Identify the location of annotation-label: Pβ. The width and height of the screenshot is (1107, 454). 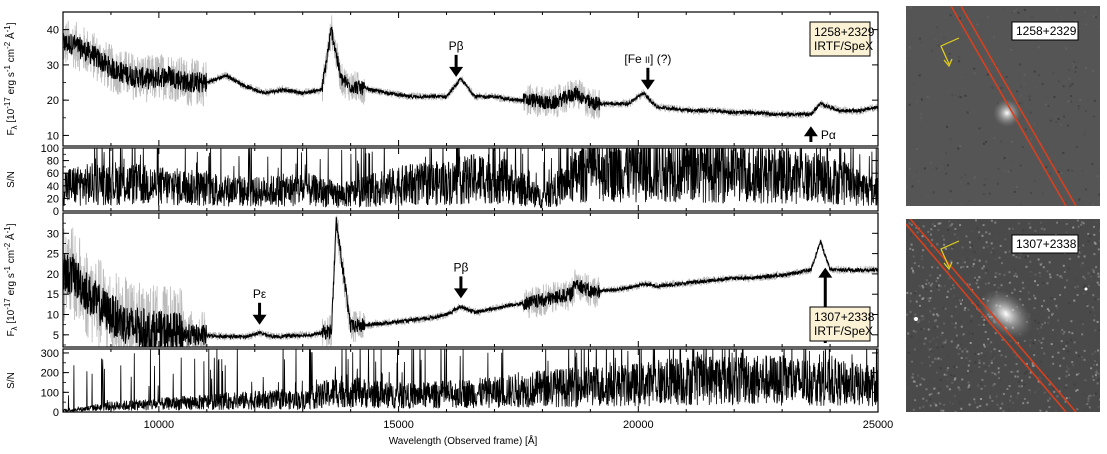
(460, 267).